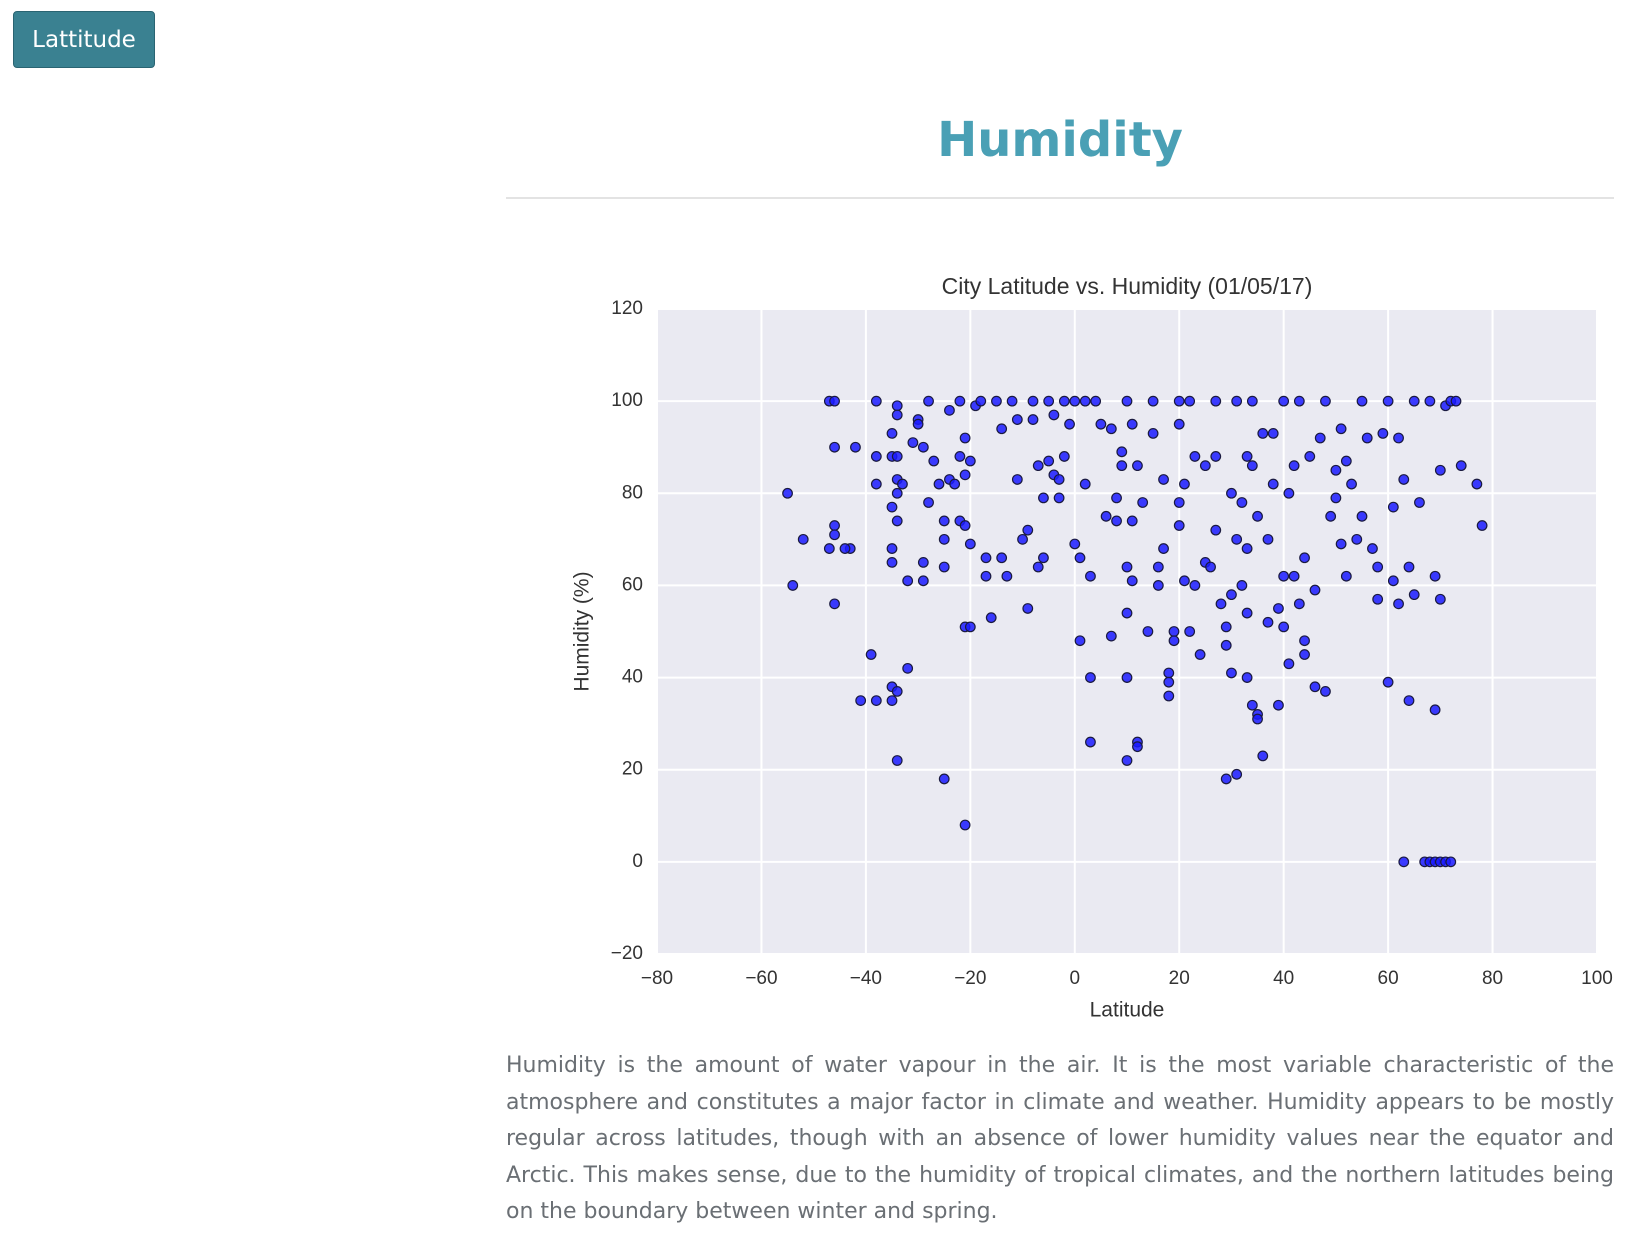 The image size is (1636, 1258). Describe the element at coordinates (761, 978) in the screenshot. I see `x-tick-label: −60` at that location.